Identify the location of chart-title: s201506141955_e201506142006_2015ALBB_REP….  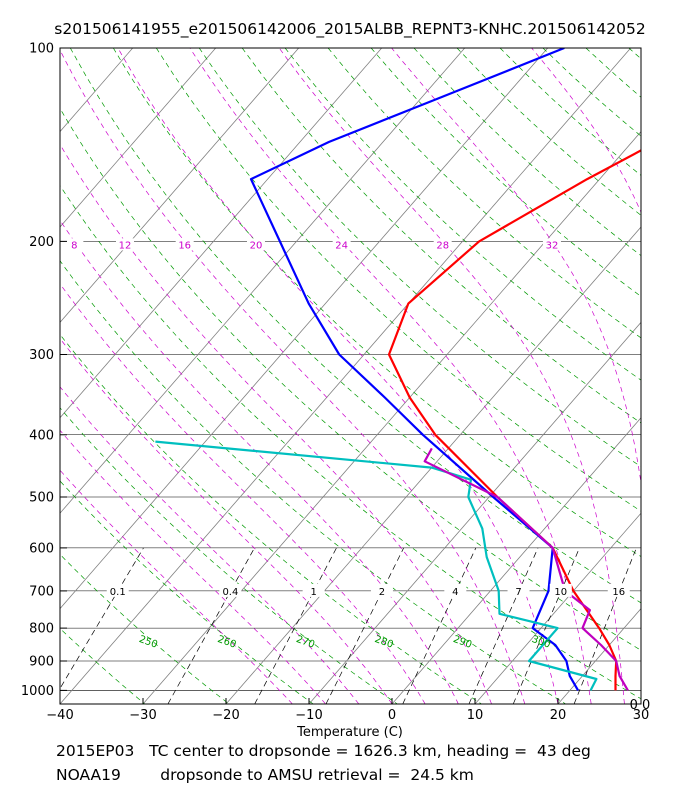
(350, 29).